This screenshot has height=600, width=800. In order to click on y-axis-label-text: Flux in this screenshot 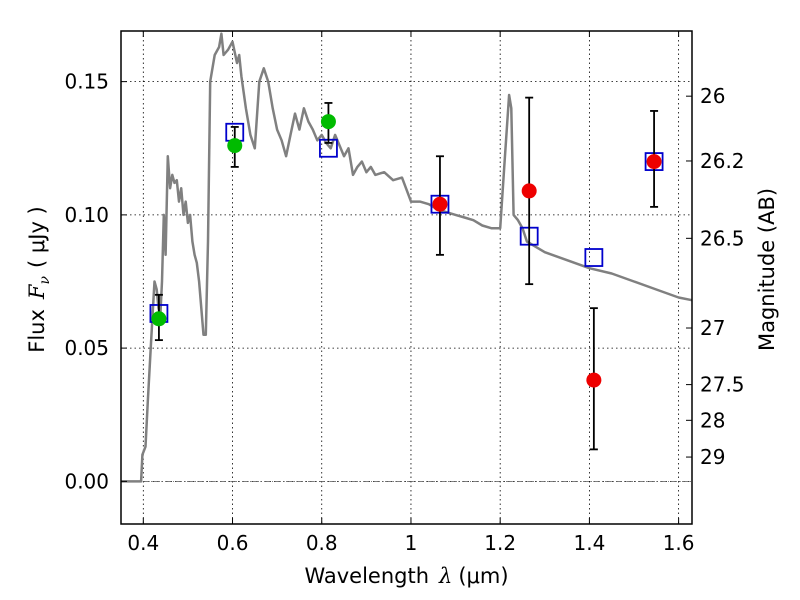, I will do `click(37, 331)`.